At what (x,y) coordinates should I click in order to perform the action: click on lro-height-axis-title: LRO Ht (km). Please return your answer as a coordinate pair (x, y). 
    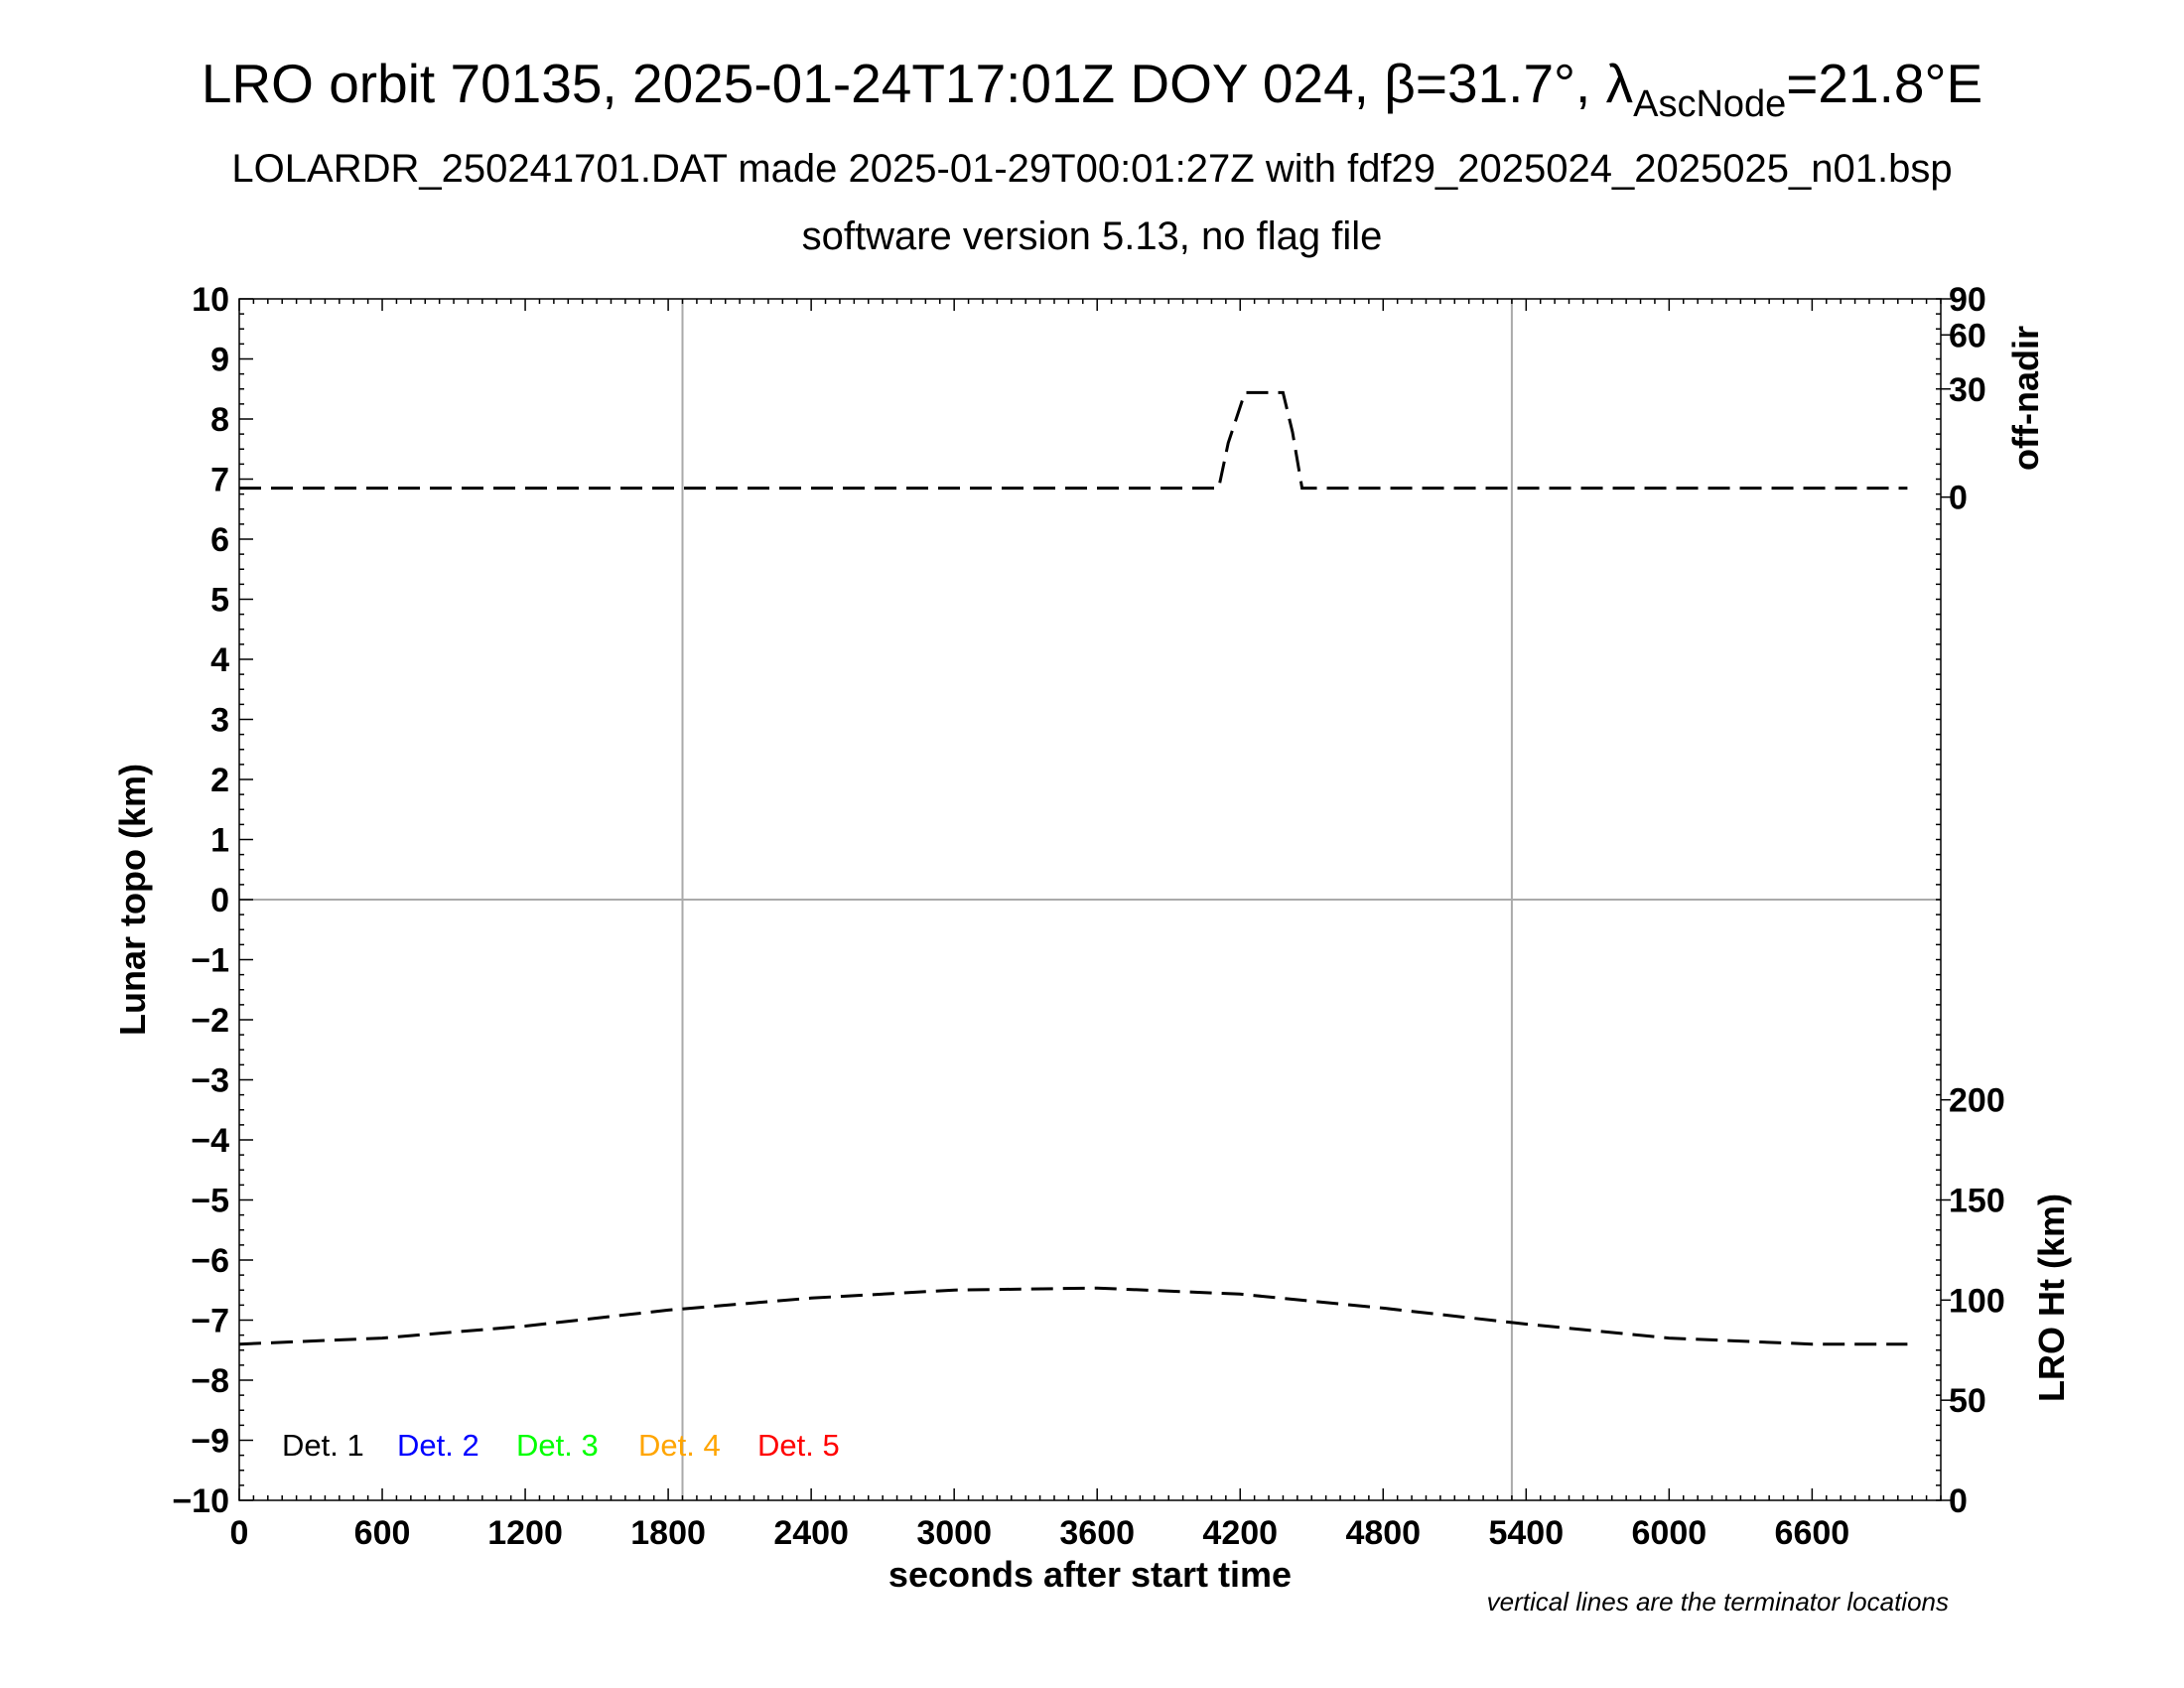
    Looking at the image, I should click on (2051, 1298).